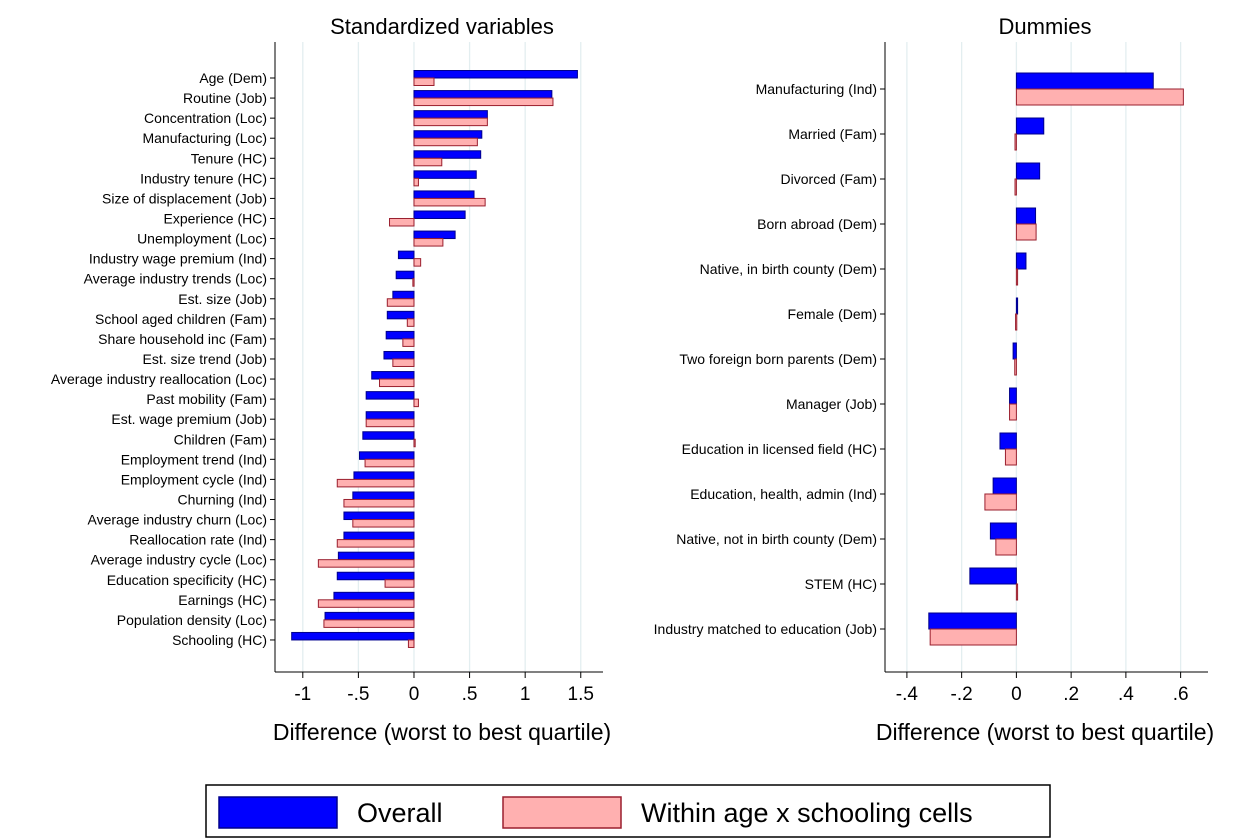 This screenshot has height=838, width=1241. Describe the element at coordinates (1006, 547) in the screenshot. I see `bar-within-native-not-in-birth-county-dem` at that location.